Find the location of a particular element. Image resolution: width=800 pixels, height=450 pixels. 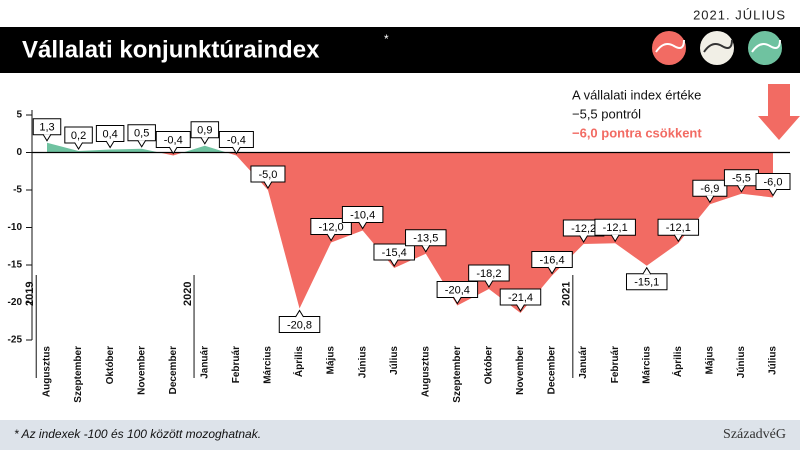

value-label: -12,0 is located at coordinates (331, 227).